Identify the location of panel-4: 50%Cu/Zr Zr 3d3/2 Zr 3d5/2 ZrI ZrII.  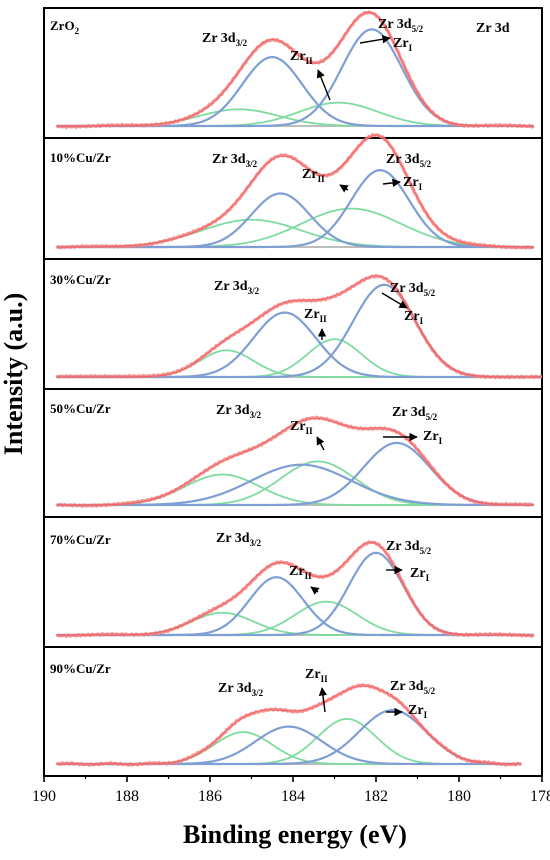
(293, 453).